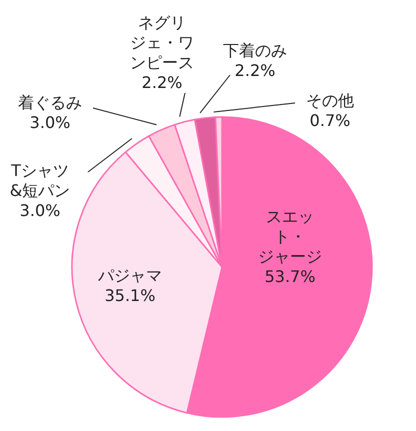 This screenshot has width=416, height=431. I want to click on data-label: 0.7%, so click(330, 120).